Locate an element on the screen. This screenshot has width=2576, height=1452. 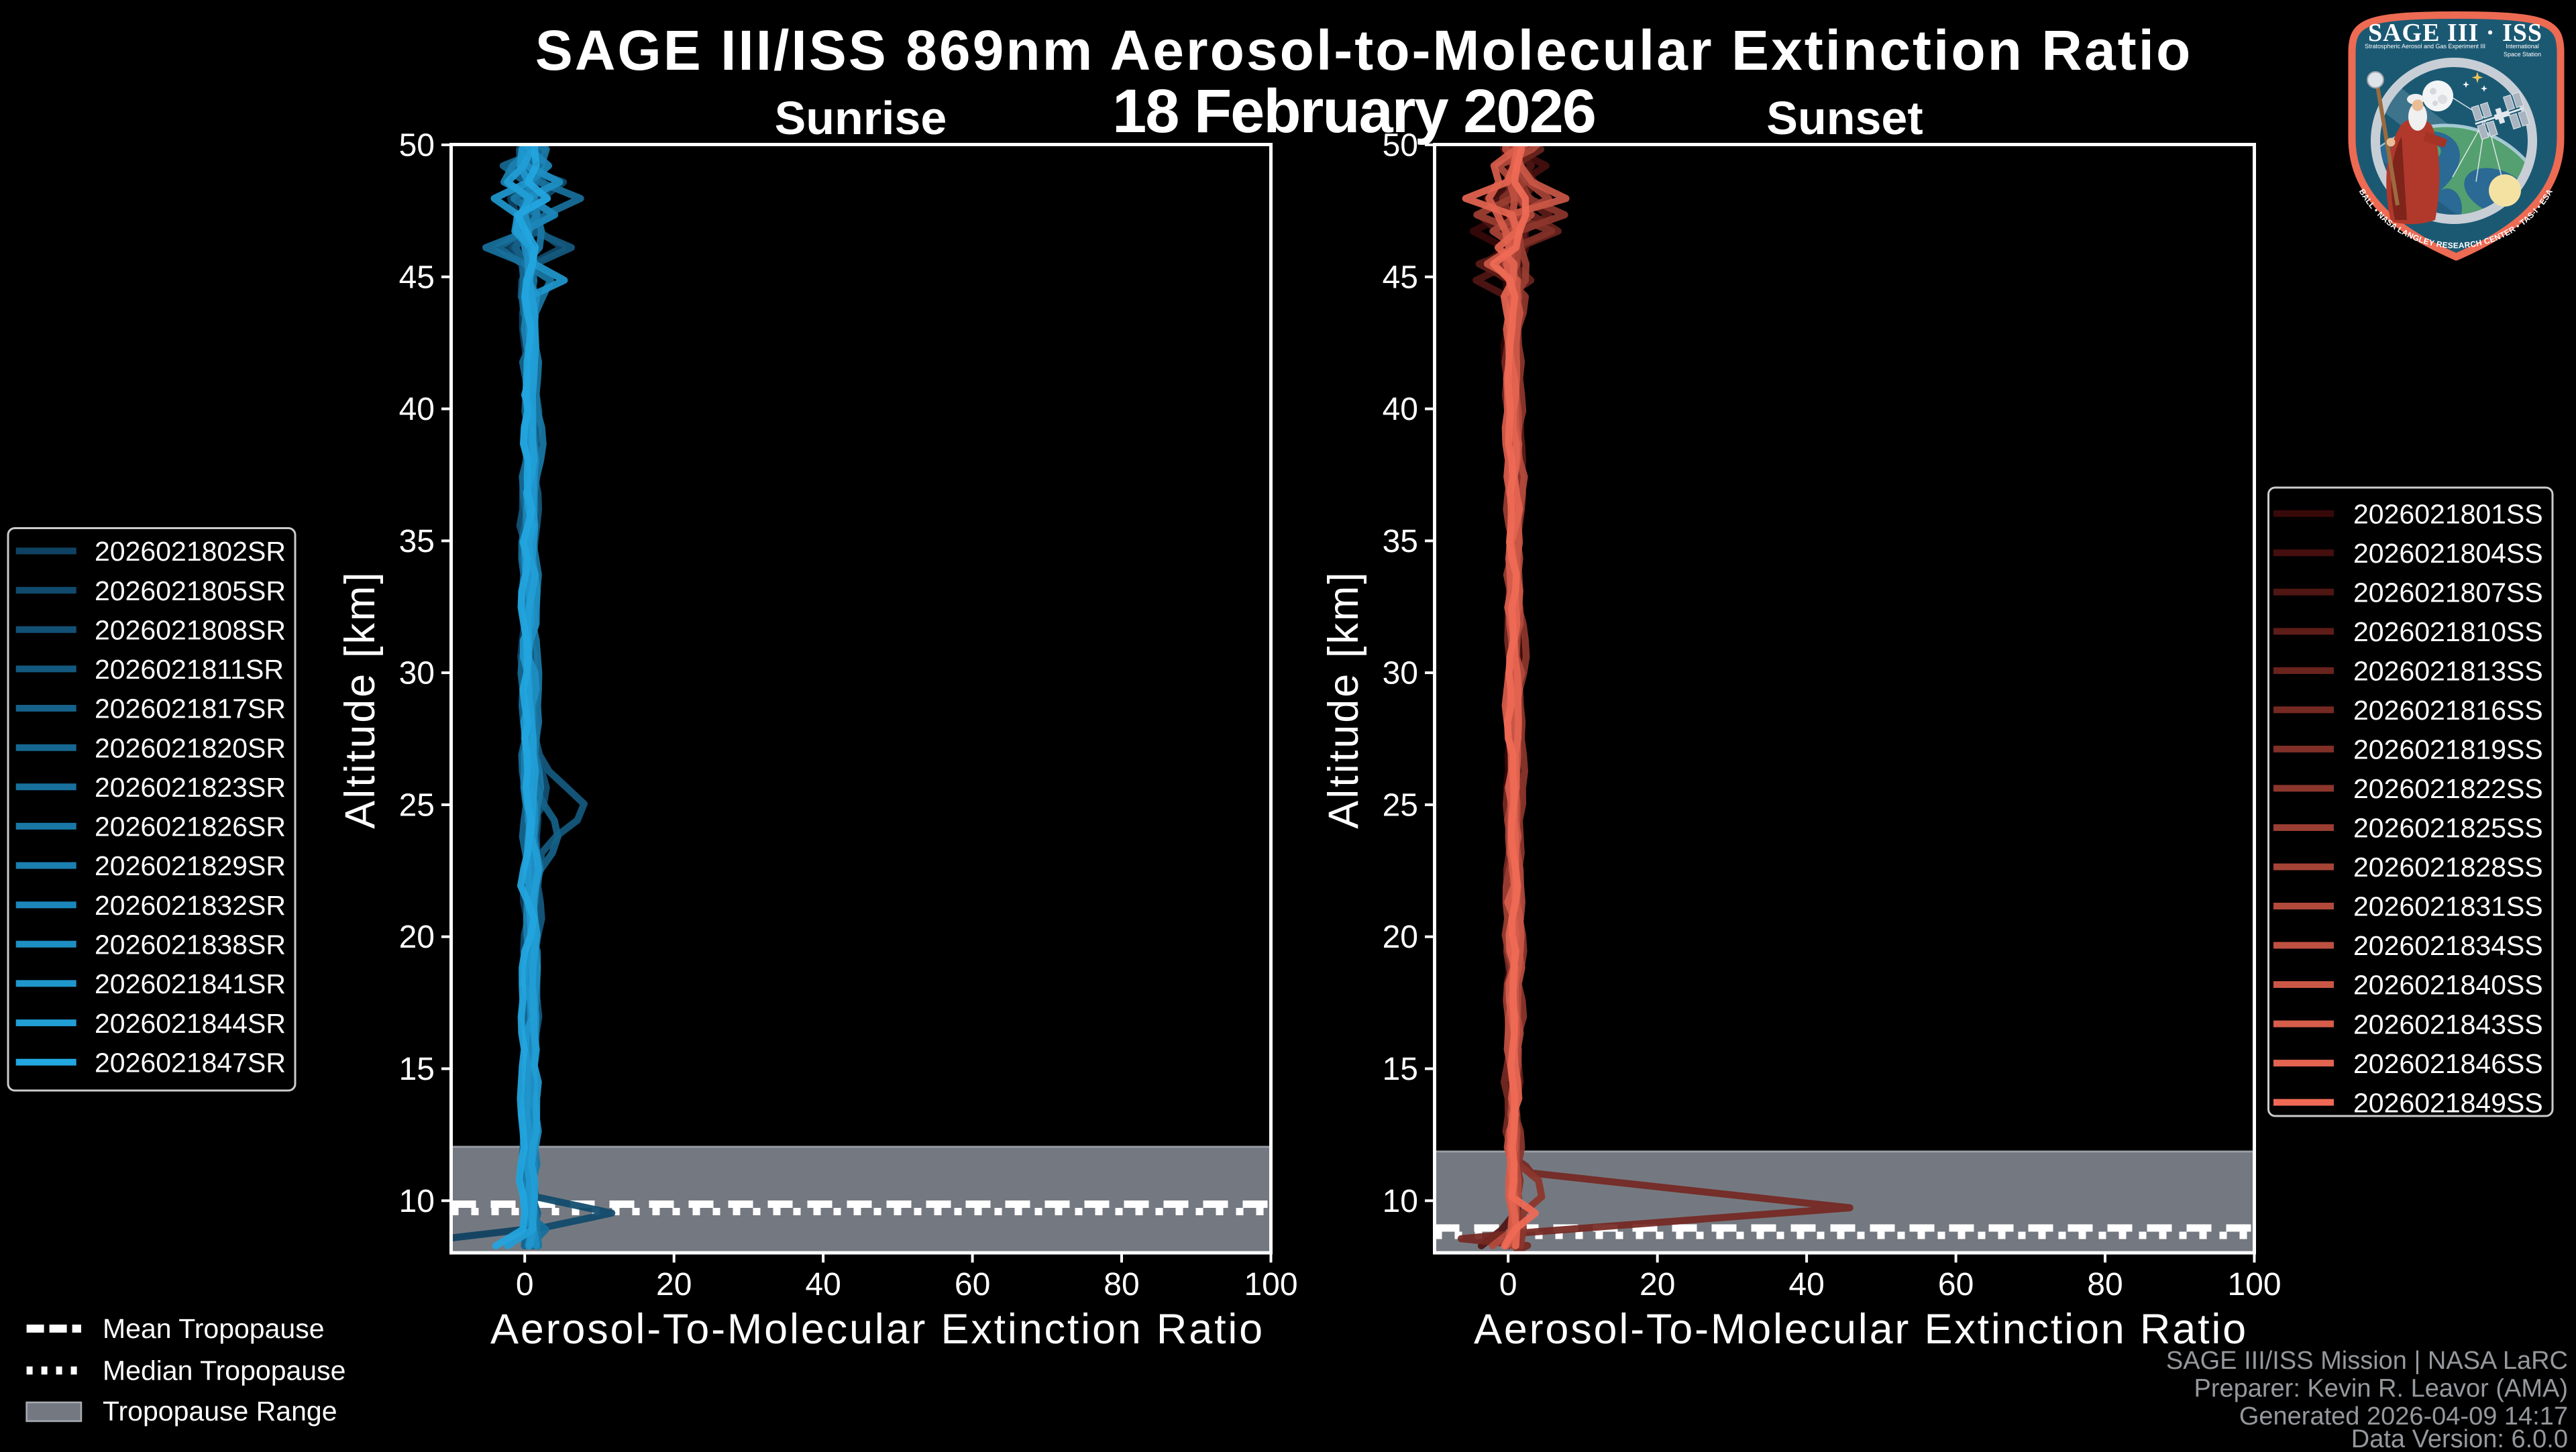
svg-text: 2026021831SS is located at coordinates (2448, 906).